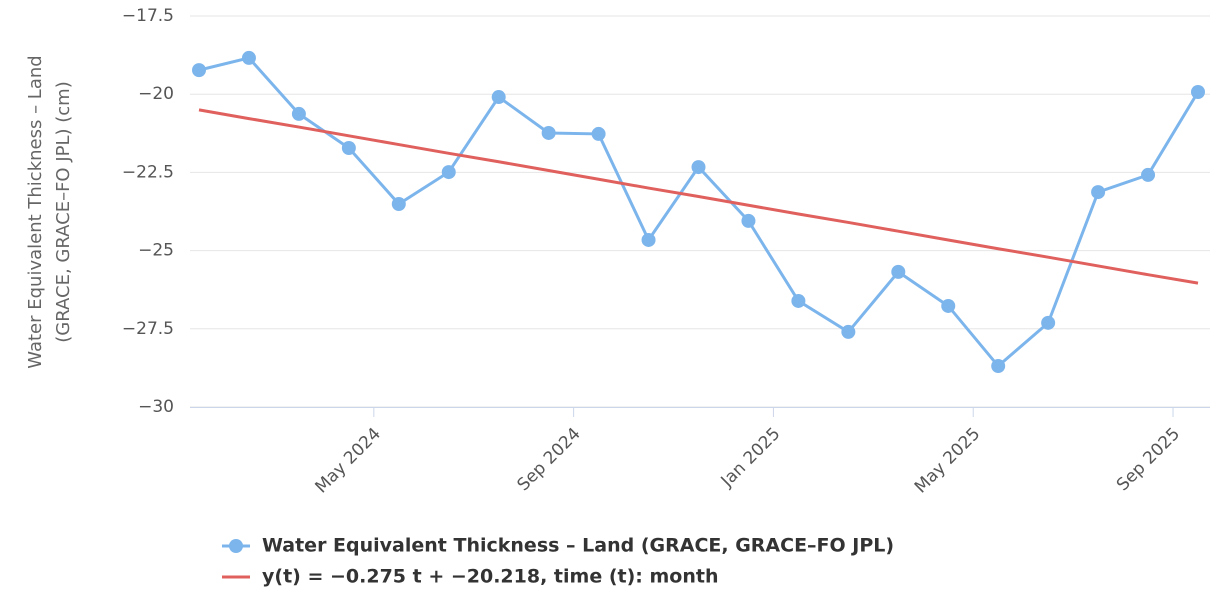 This screenshot has width=1217, height=599. I want to click on y-tick-label: −22.5, so click(148, 172).